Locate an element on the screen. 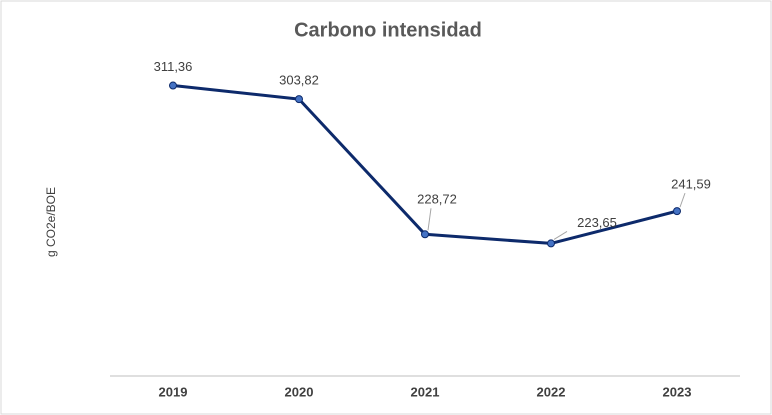  data-label: 228,72 is located at coordinates (437, 199).